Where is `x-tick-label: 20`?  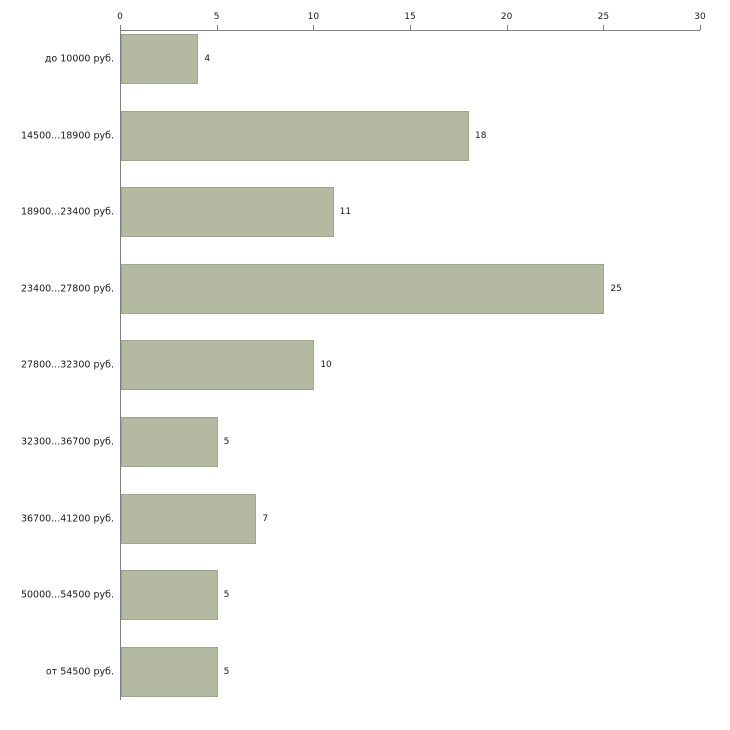 x-tick-label: 20 is located at coordinates (506, 17).